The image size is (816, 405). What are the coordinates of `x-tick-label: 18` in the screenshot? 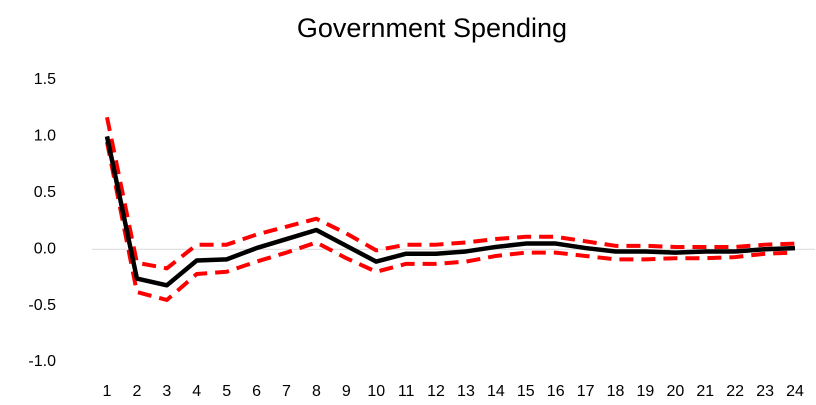 It's located at (616, 391).